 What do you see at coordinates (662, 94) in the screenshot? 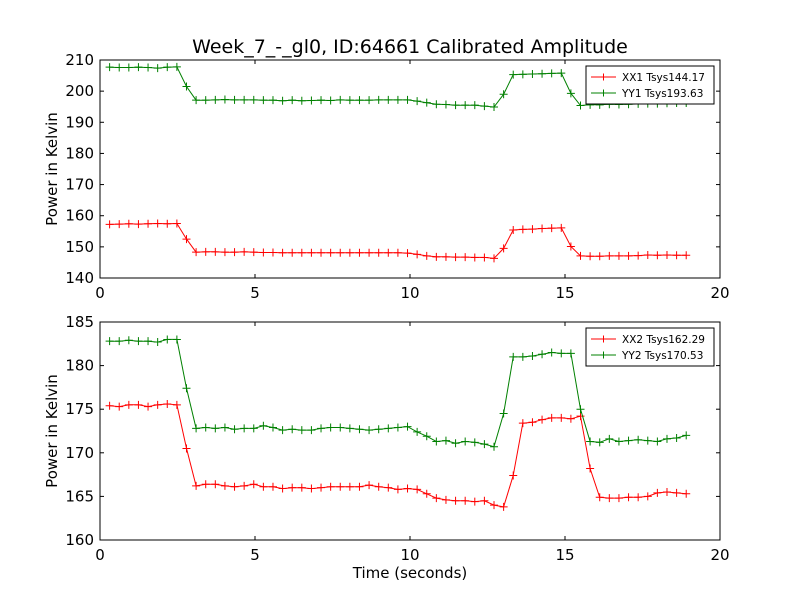
I see `legend-label: YY1 Tsys193.63` at bounding box center [662, 94].